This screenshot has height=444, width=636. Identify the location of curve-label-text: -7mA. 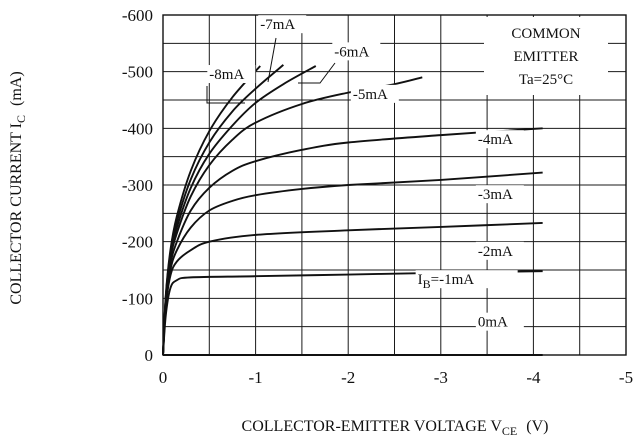
(277, 25).